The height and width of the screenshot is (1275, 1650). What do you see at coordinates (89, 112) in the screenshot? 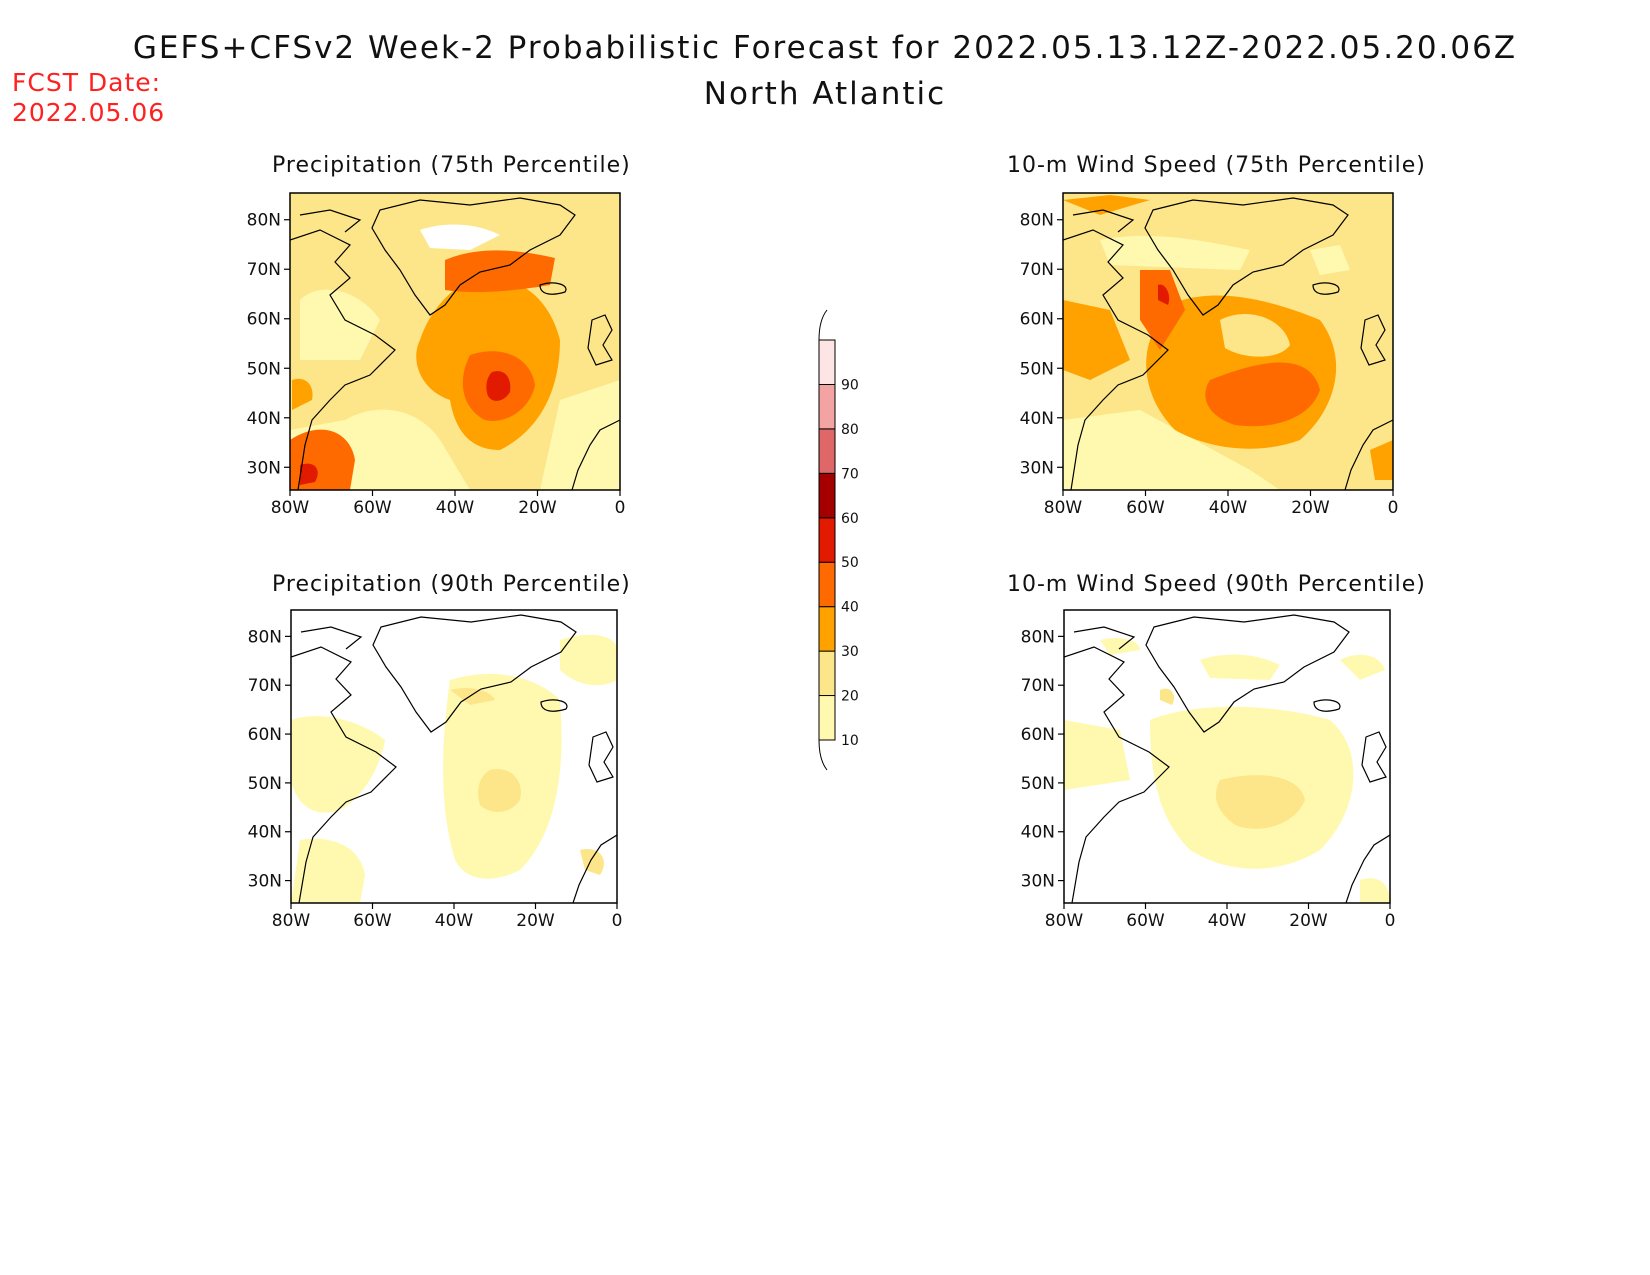
I see `forecast-date-value: 2022.05.06` at bounding box center [89, 112].